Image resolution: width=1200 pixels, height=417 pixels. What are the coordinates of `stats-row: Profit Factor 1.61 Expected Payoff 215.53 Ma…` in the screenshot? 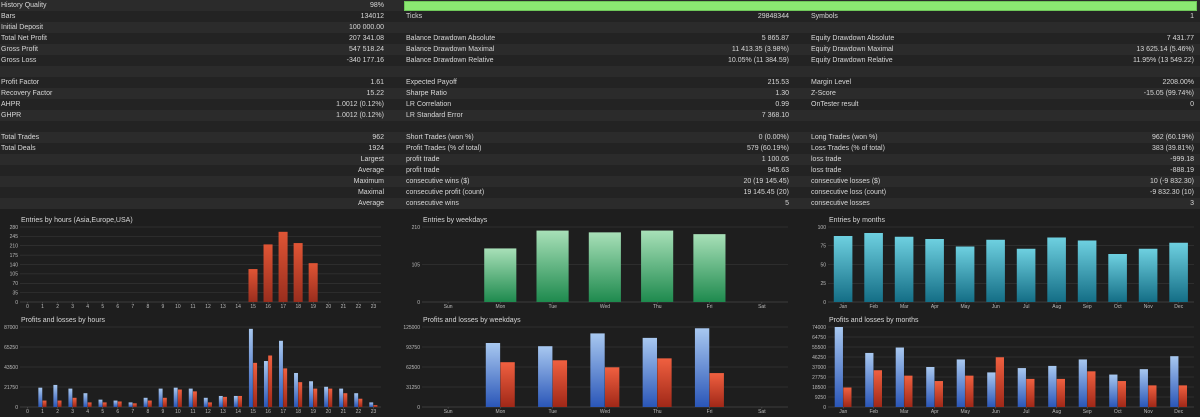 It's located at (600, 82).